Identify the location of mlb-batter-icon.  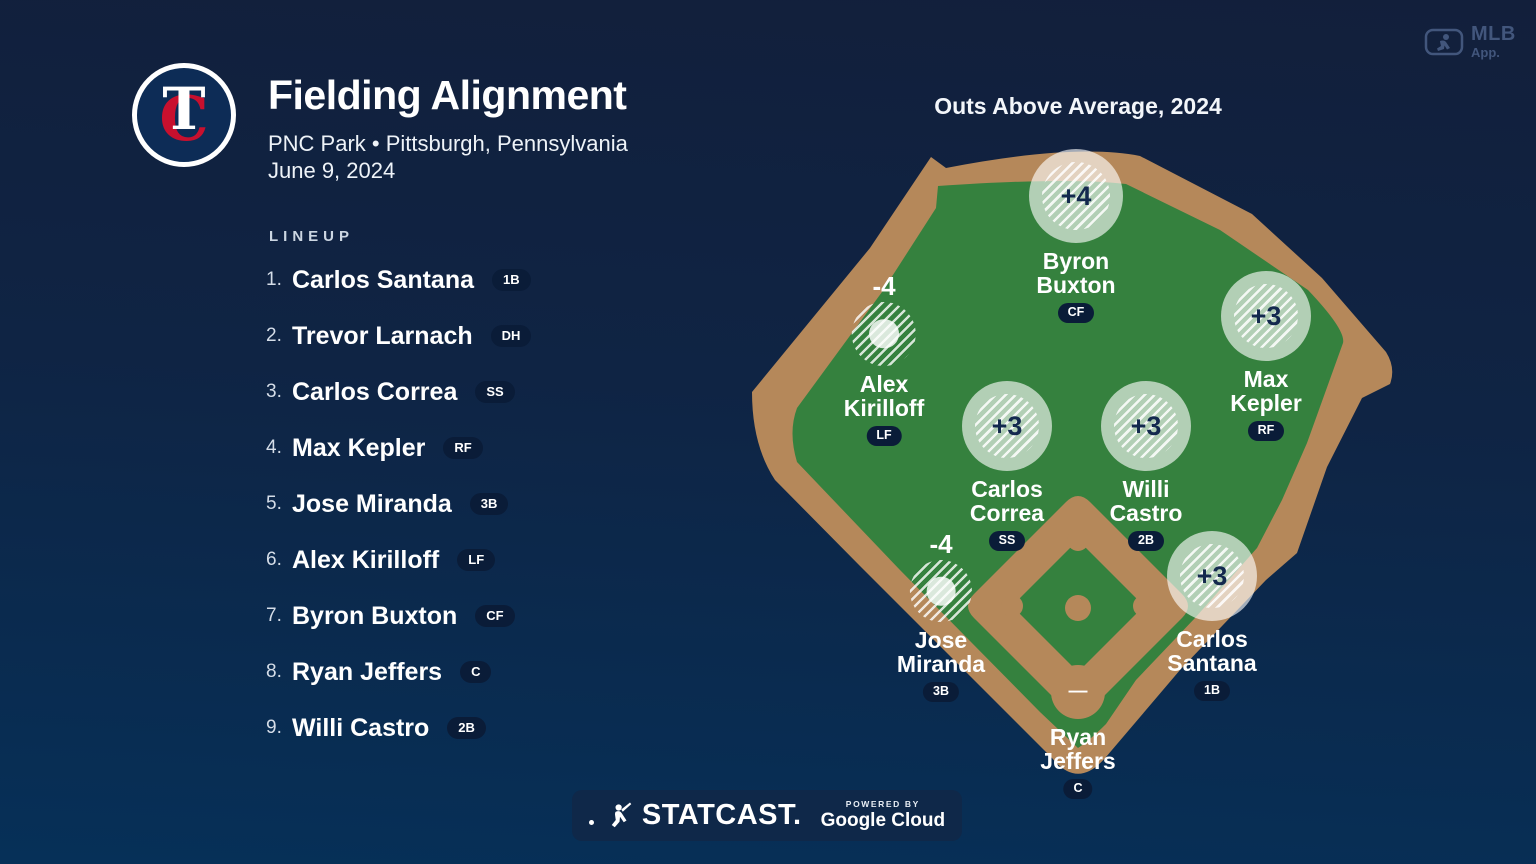
(621, 814).